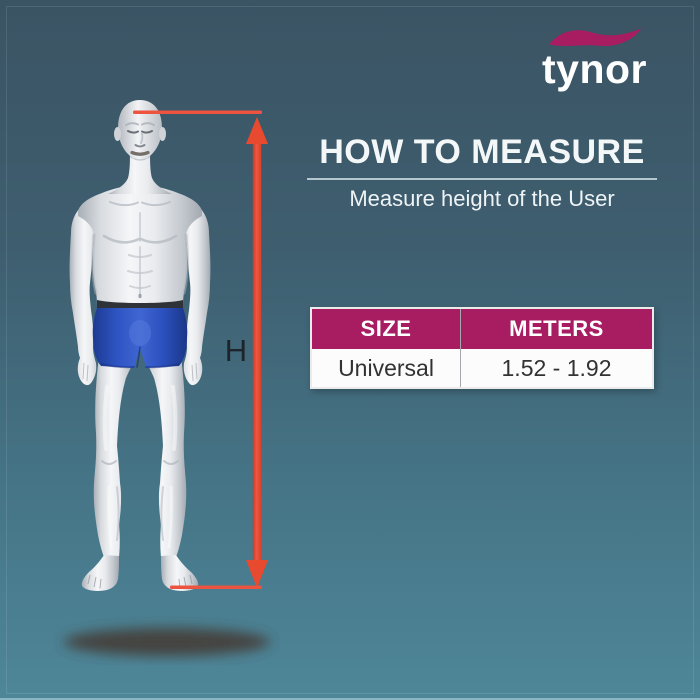 The height and width of the screenshot is (700, 700). I want to click on meters-column-header: METERS, so click(556, 328).